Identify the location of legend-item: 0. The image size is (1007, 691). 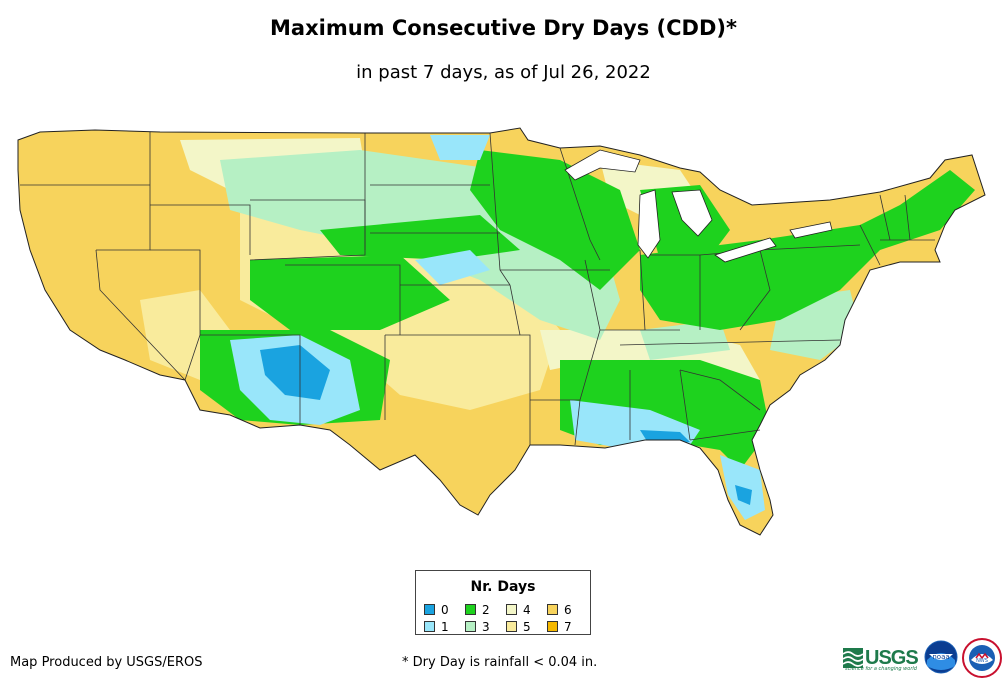
(444, 609).